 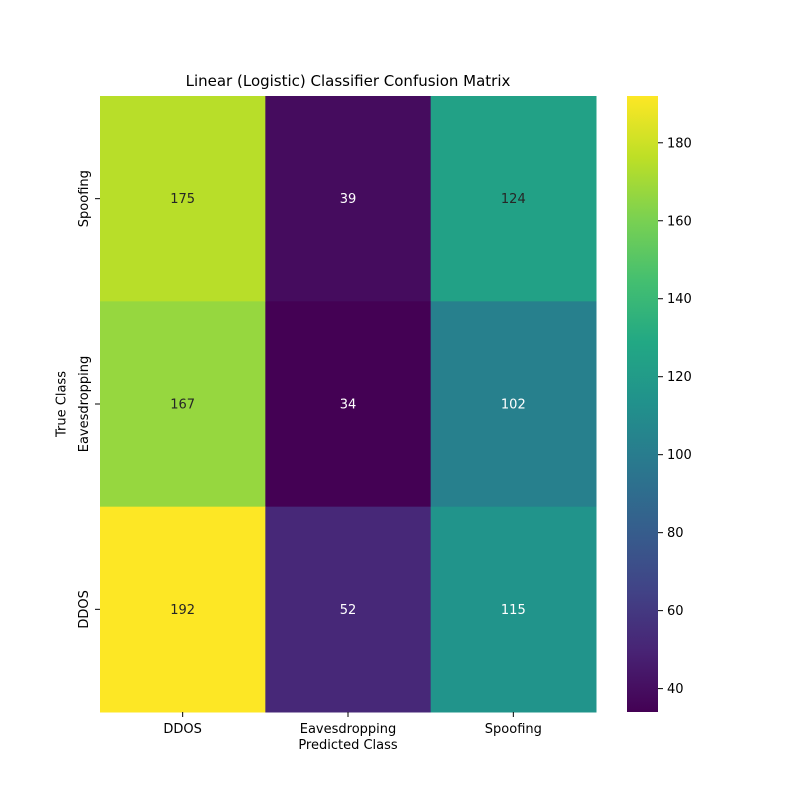 I want to click on colorbar-tick-label: 140, so click(x=679, y=299).